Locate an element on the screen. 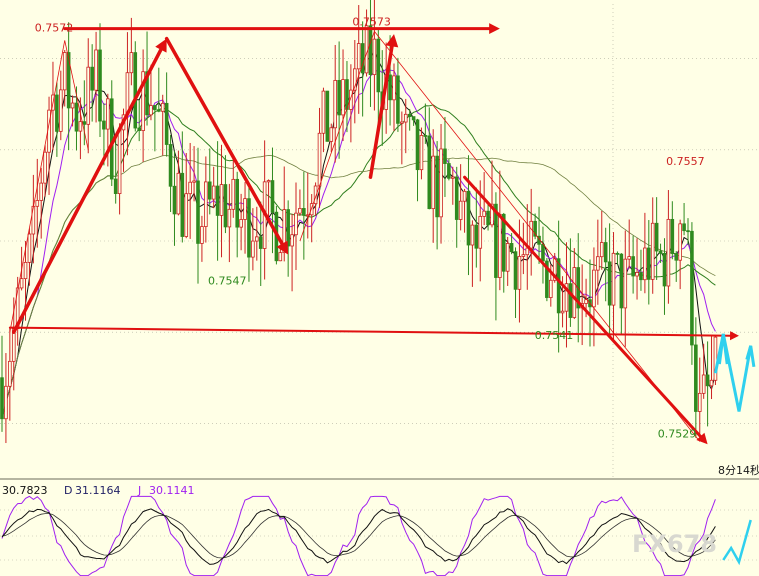  kdj-line is located at coordinates (358, 536).